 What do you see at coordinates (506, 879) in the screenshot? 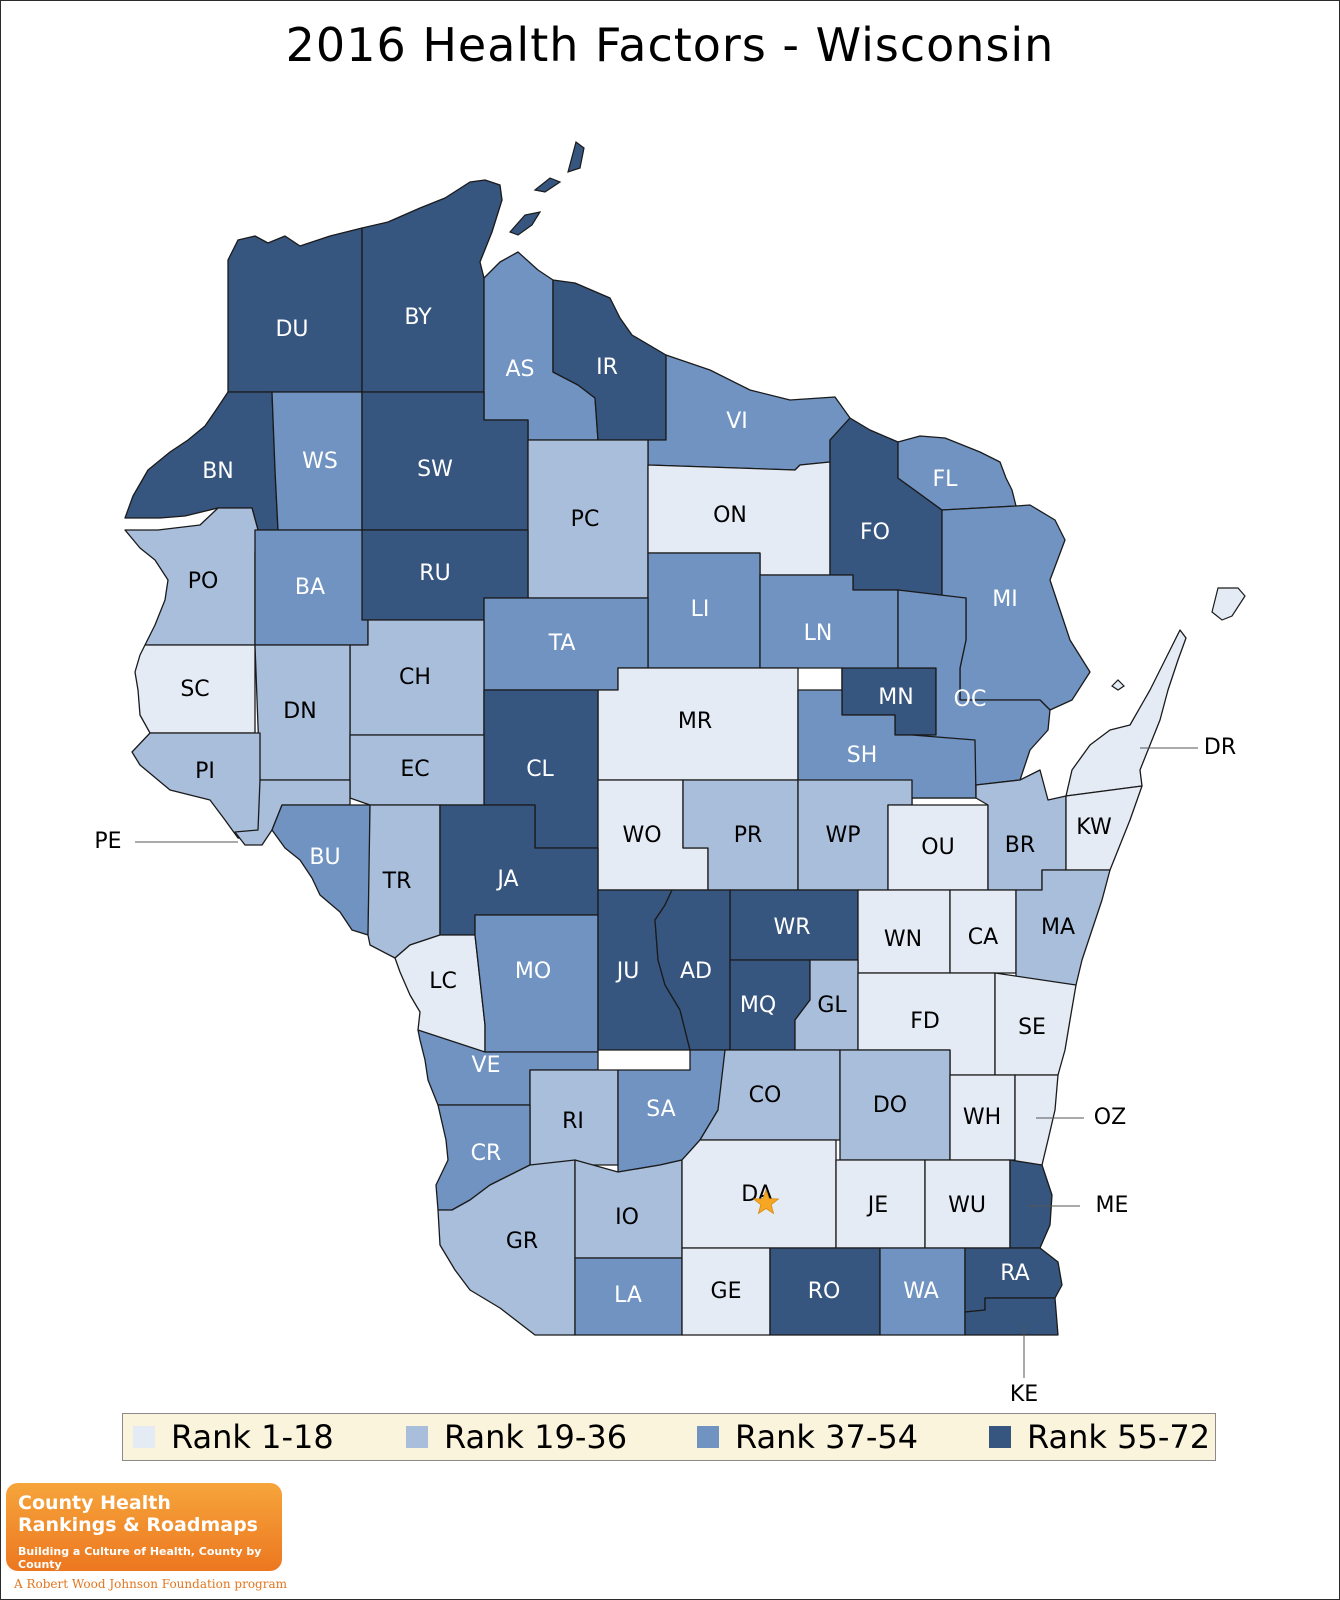
I see `county-label-ja: JA` at bounding box center [506, 879].